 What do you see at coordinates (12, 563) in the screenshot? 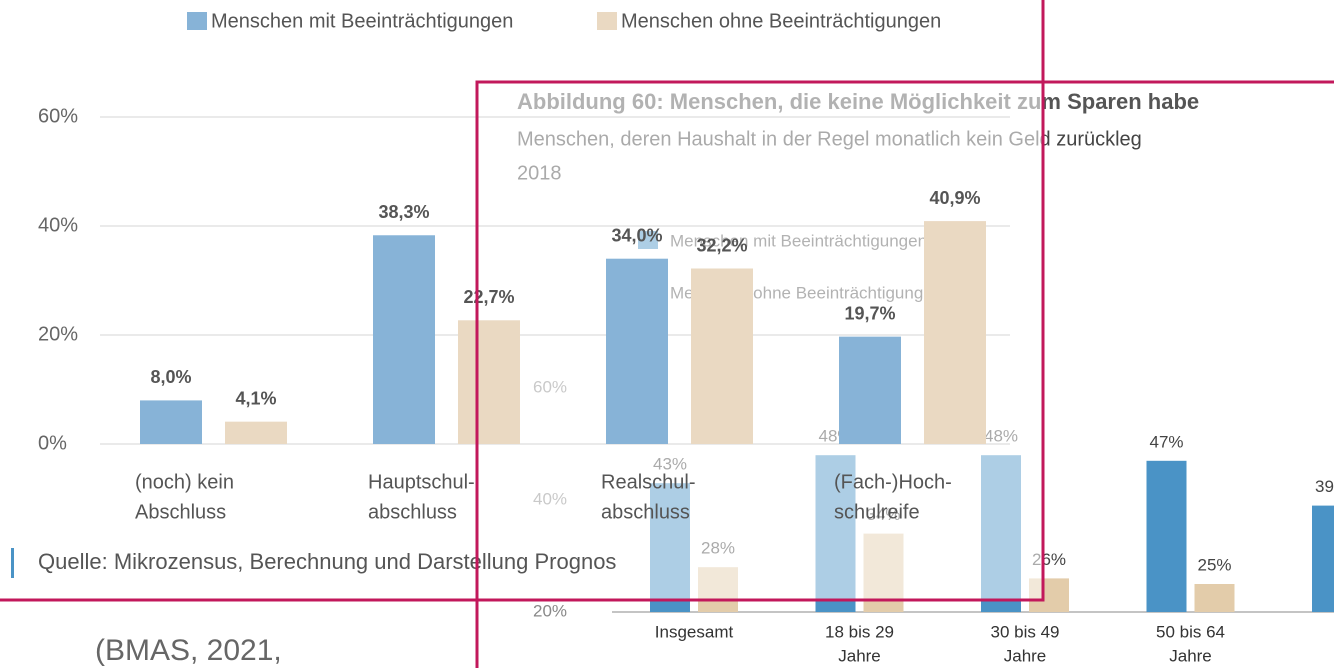
I see `source-marker` at bounding box center [12, 563].